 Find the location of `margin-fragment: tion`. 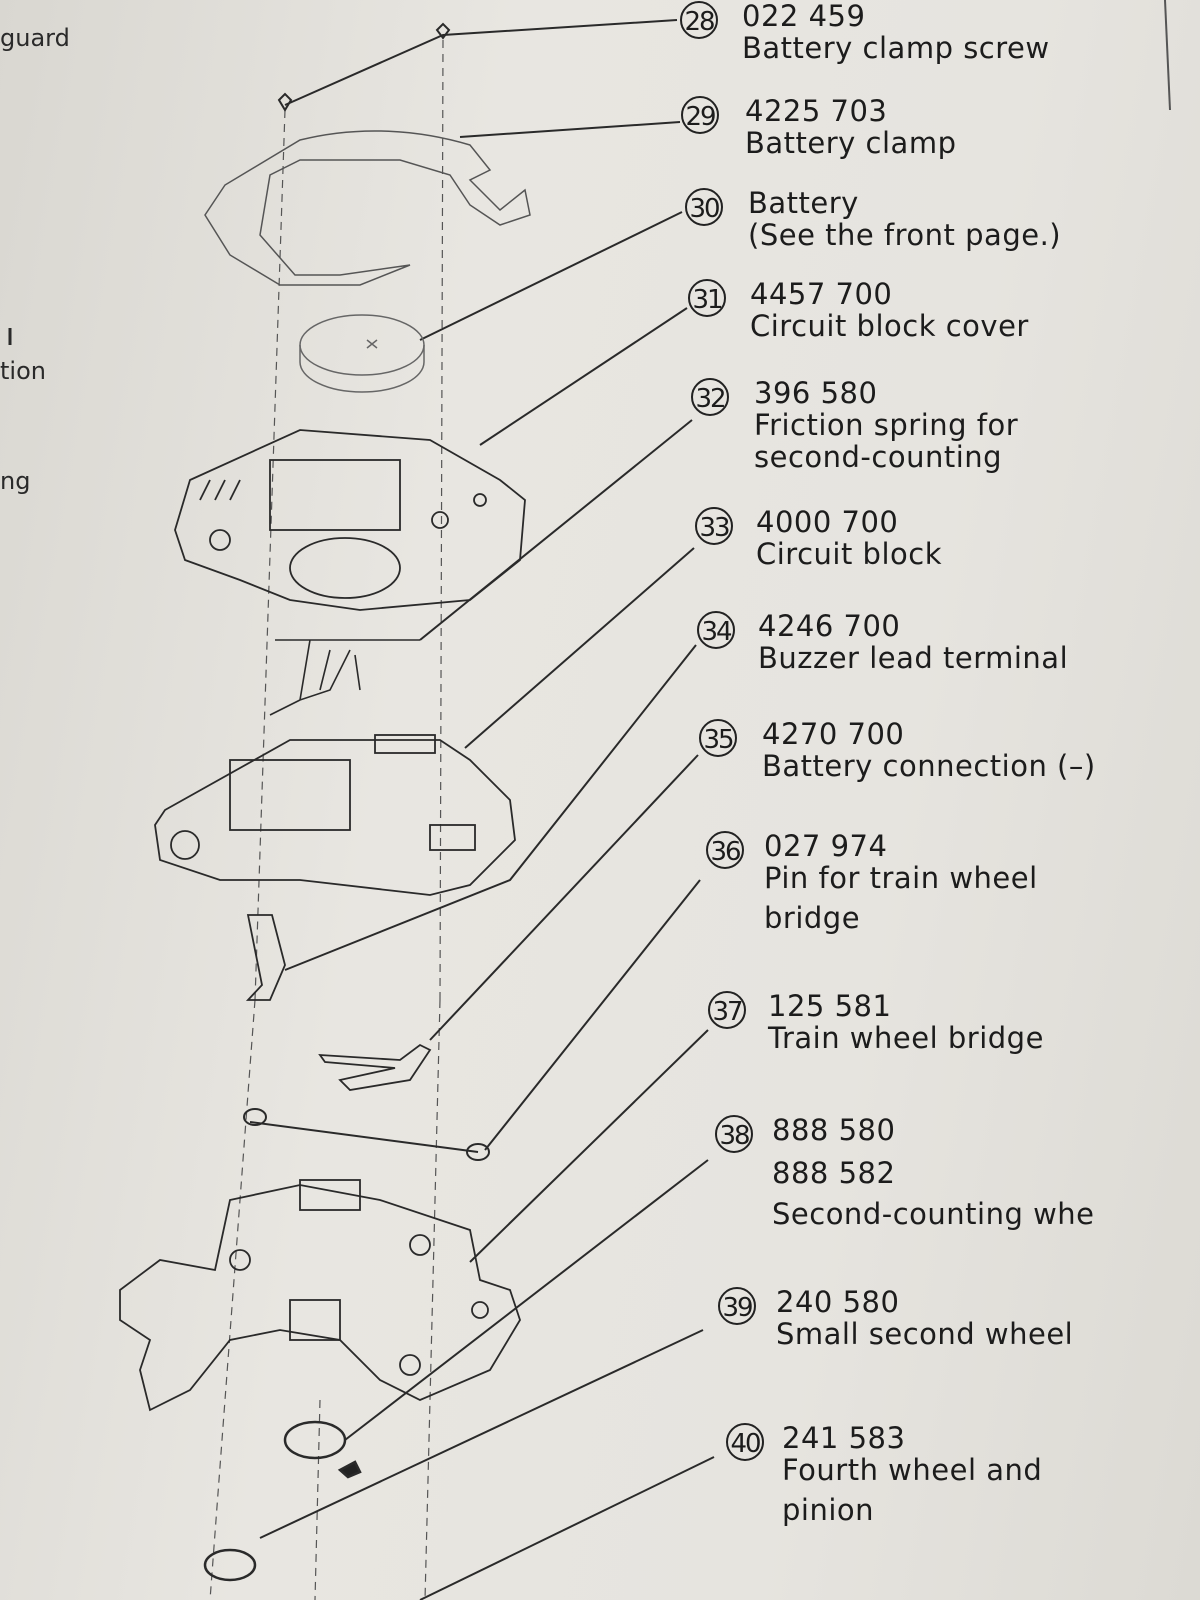

margin-fragment: tion is located at coordinates (23, 371).